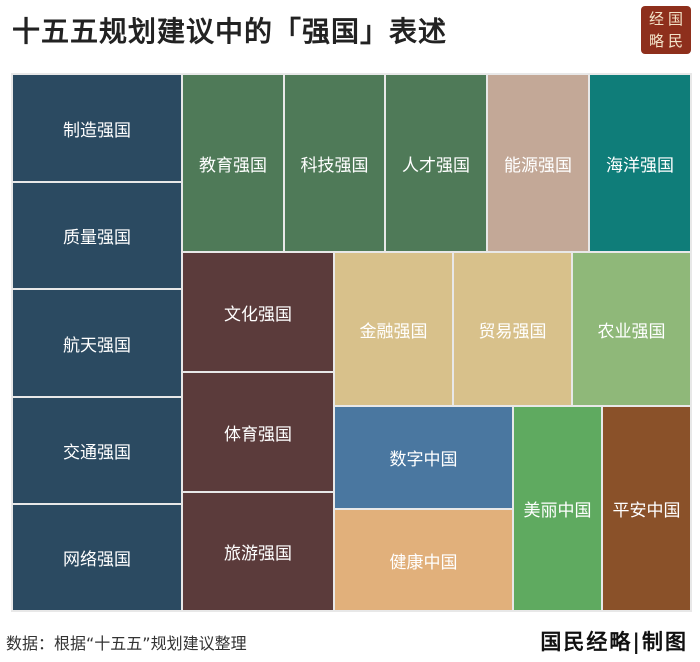 This screenshot has height=662, width=700. I want to click on logo-row: 经国, so click(667, 19).